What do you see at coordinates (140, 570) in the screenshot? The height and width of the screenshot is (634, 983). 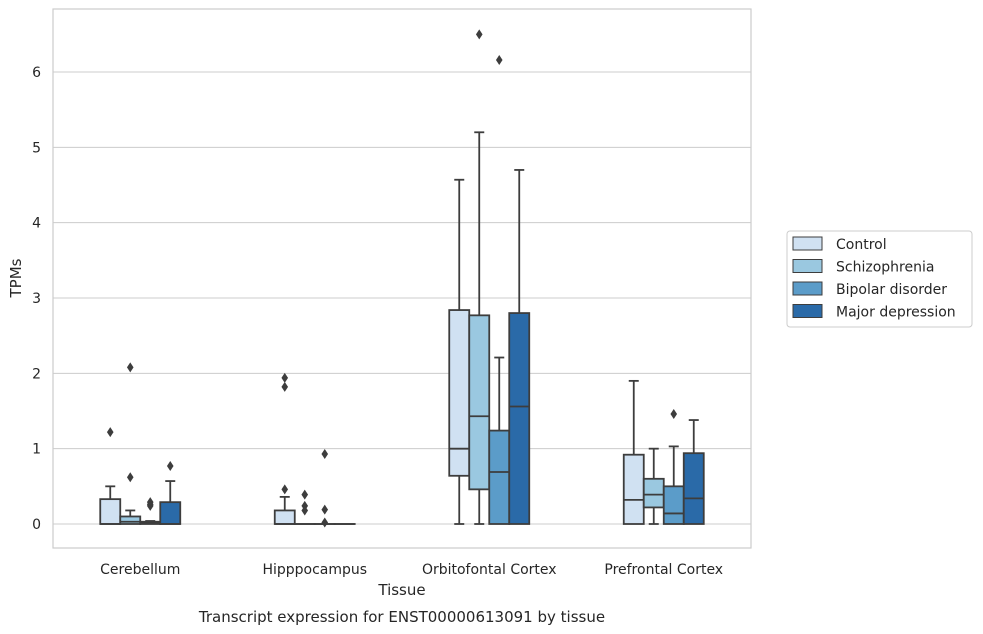 I see `x-tick-label: Cerebellum` at bounding box center [140, 570].